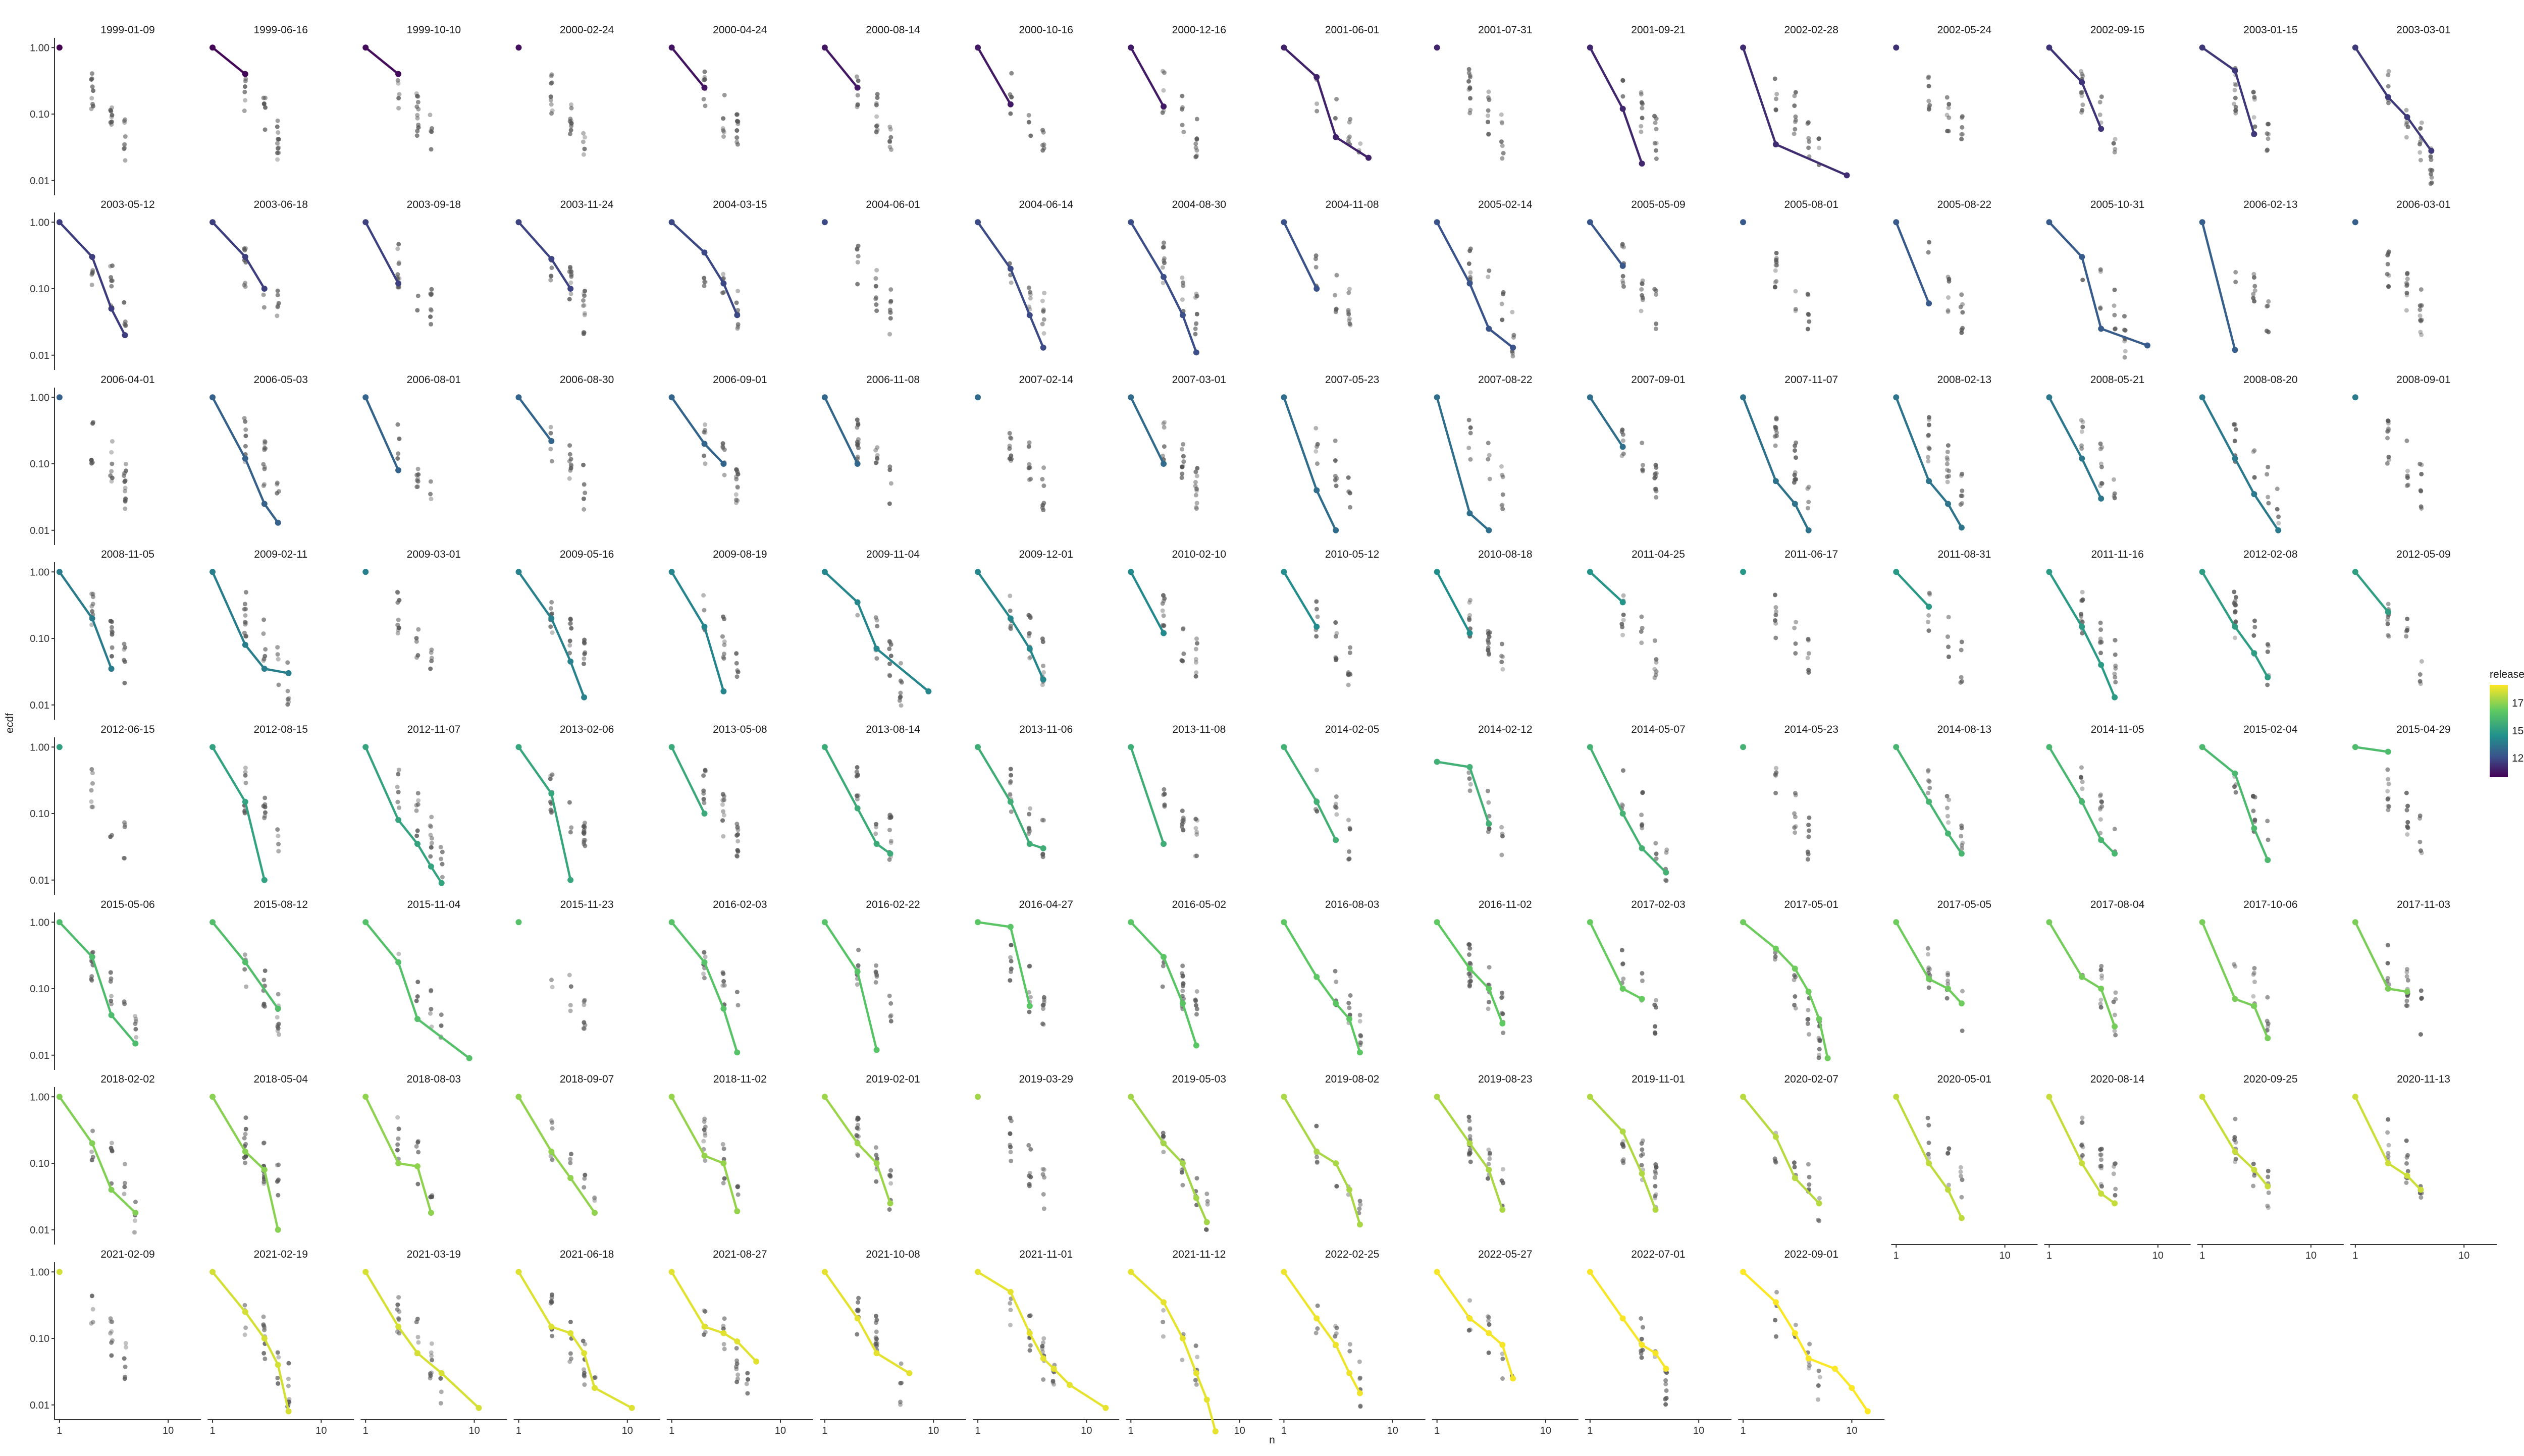 The image size is (2524, 1456). I want to click on facet-panel: 2007-05-23, so click(1330, 454).